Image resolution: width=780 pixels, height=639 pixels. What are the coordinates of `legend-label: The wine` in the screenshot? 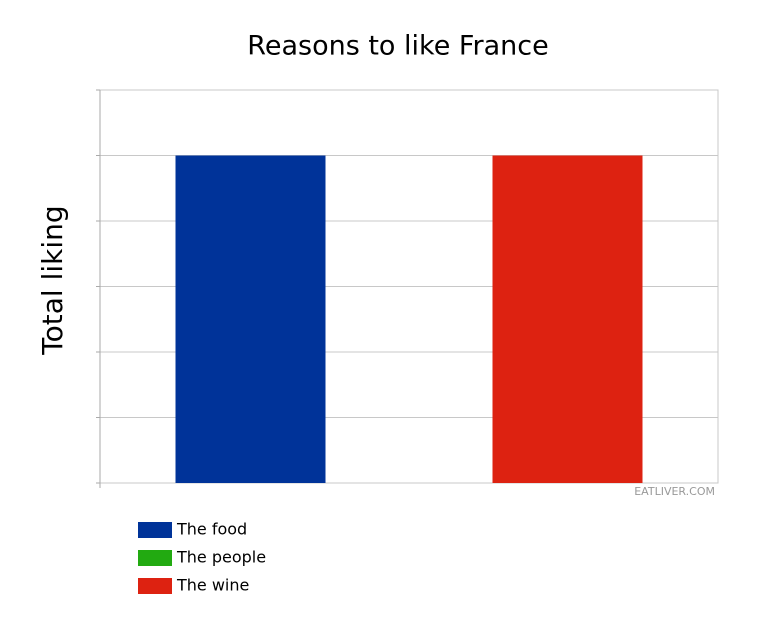 It's located at (212, 585).